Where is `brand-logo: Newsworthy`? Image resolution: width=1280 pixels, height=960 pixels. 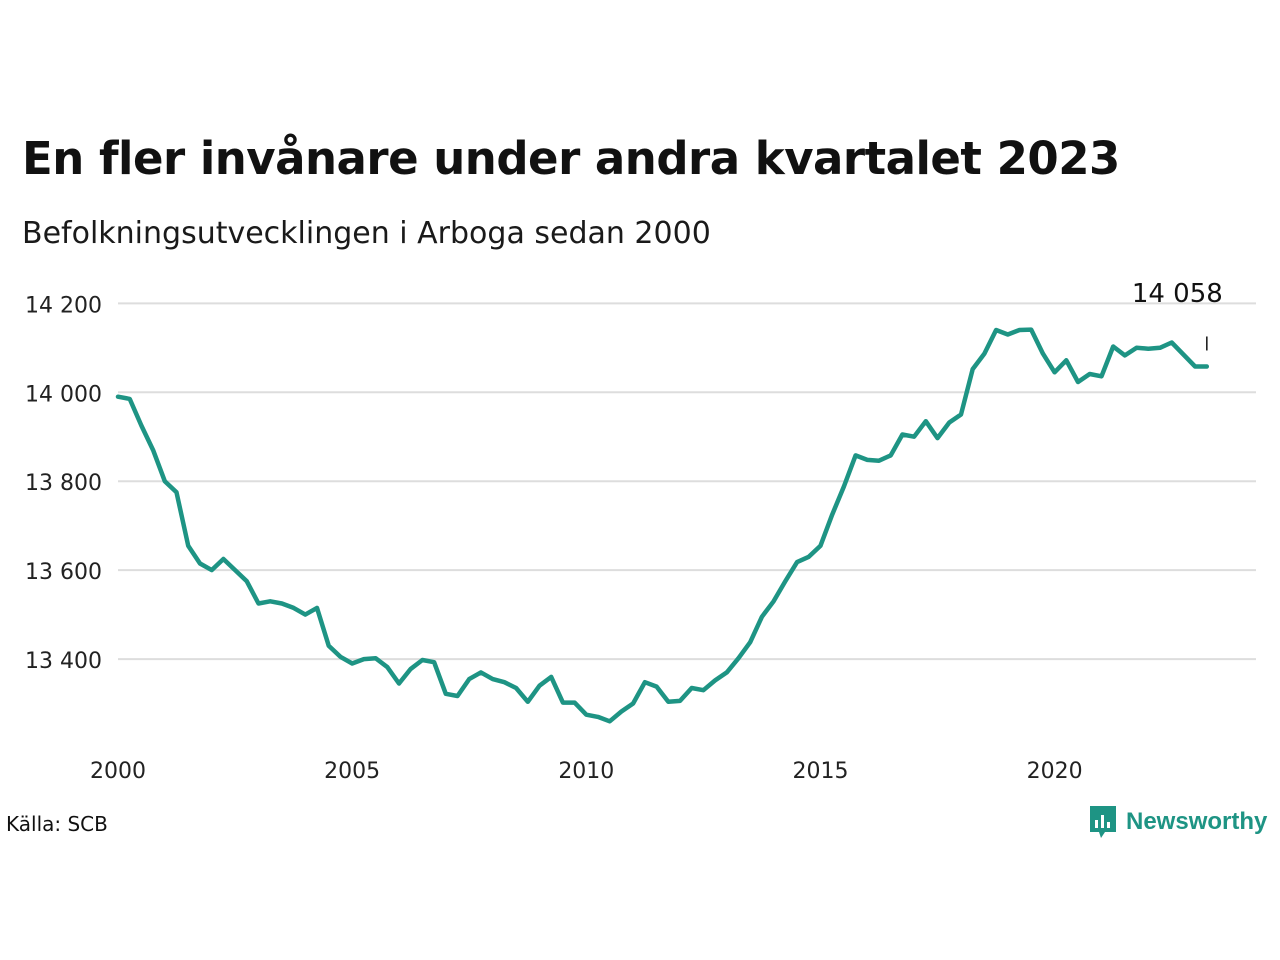 brand-logo: Newsworthy is located at coordinates (1177, 822).